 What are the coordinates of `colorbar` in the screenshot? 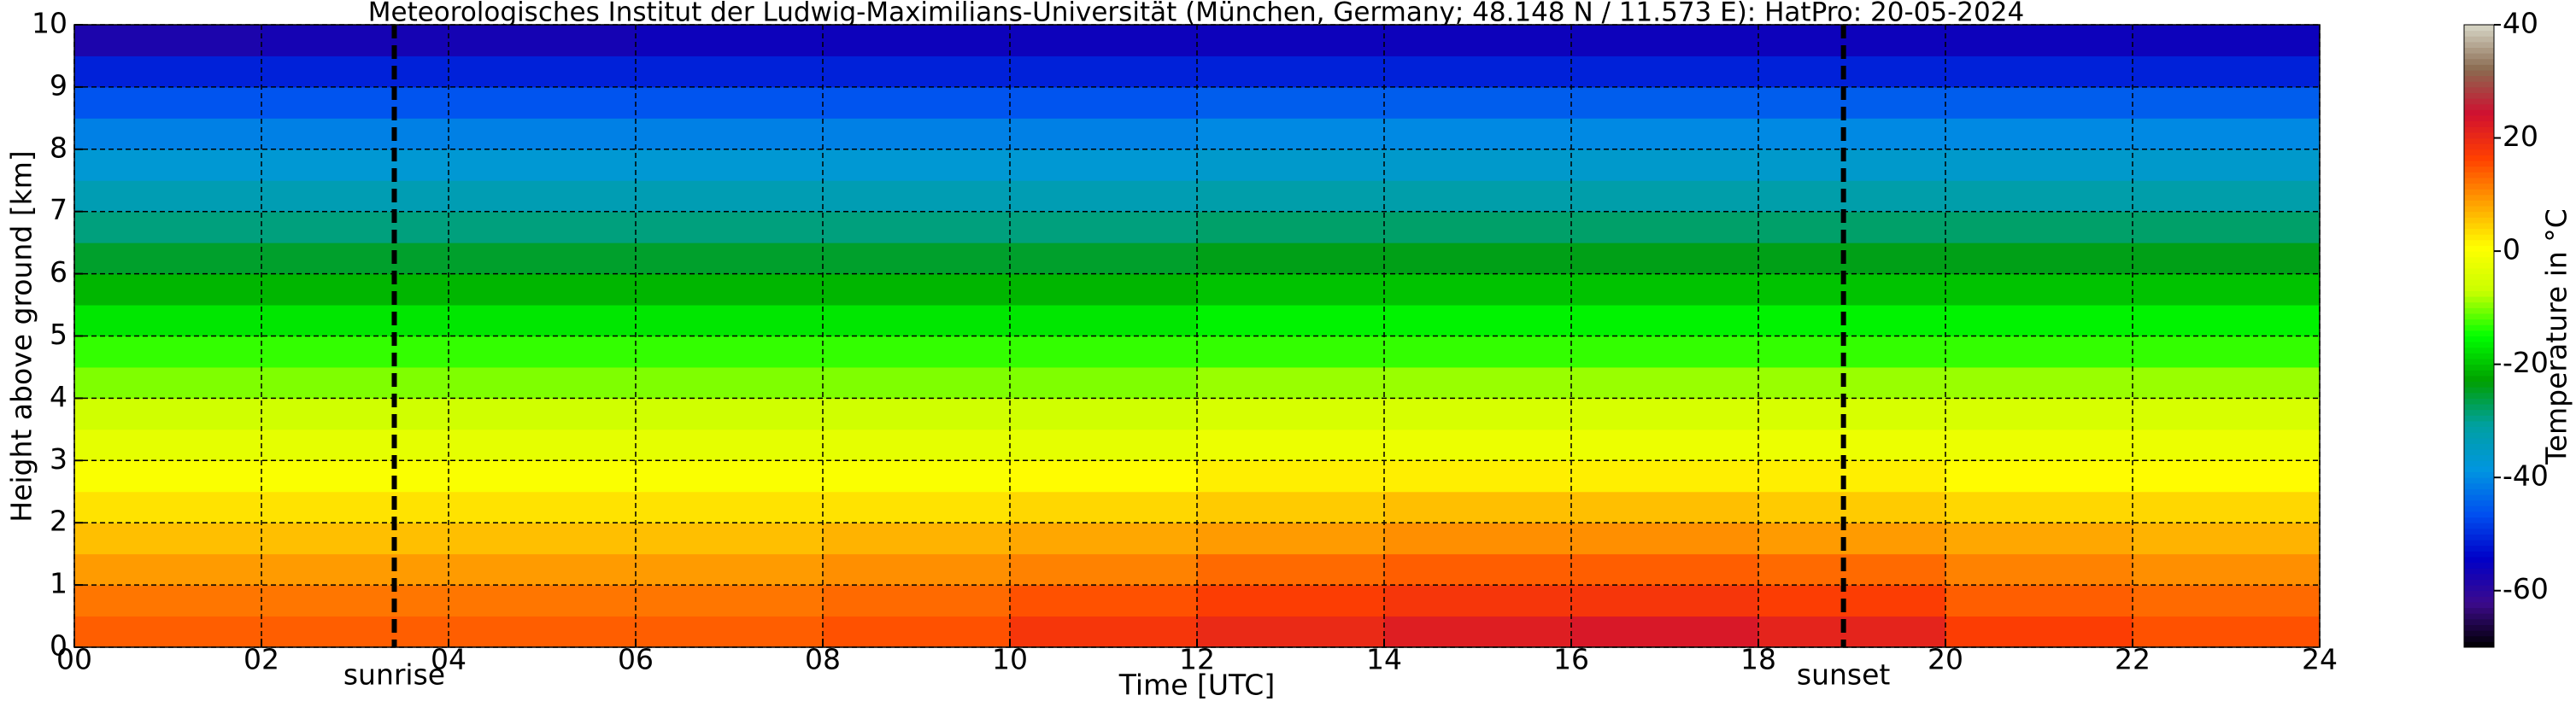 It's located at (2479, 336).